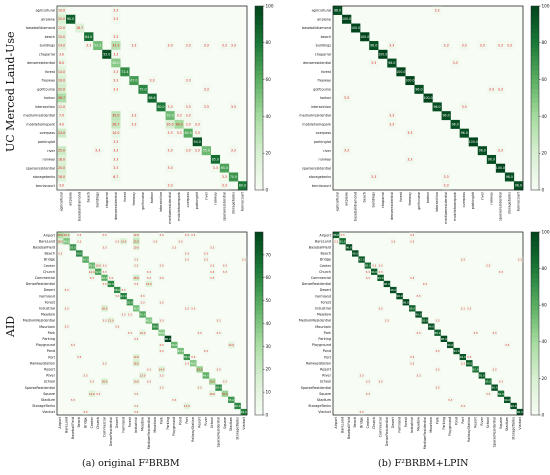 The width and height of the screenshot is (550, 475). What do you see at coordinates (392, 206) in the screenshot?
I see `x-tick-label: denseresidential` at bounding box center [392, 206].